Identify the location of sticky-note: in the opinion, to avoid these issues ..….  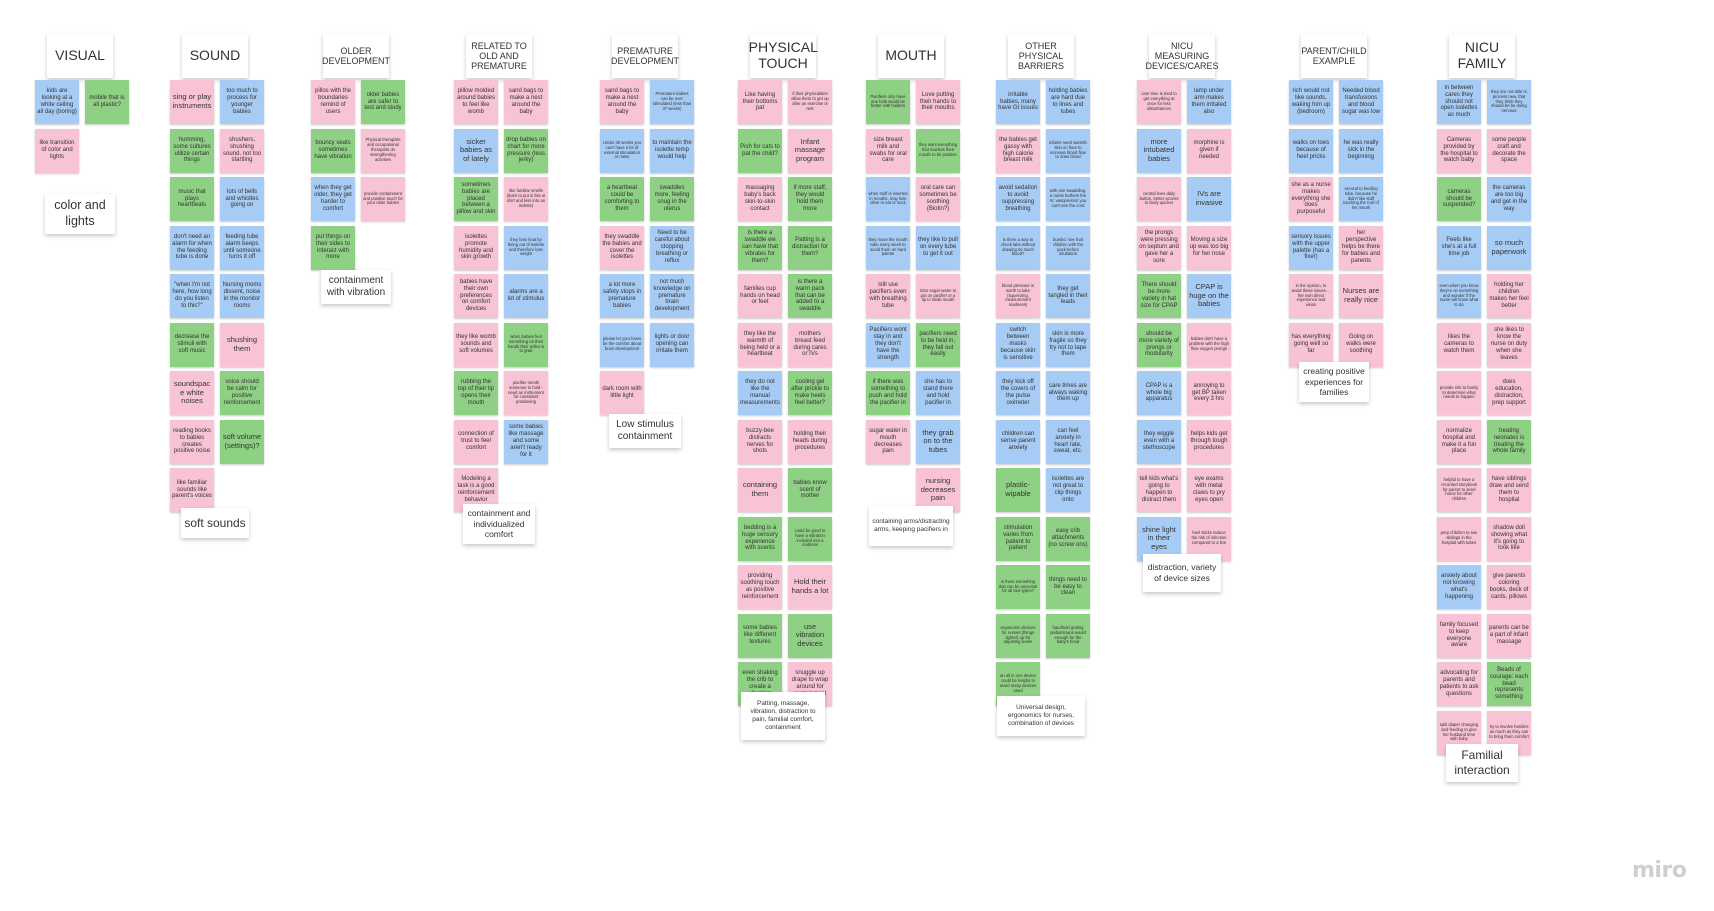
(1311, 296).